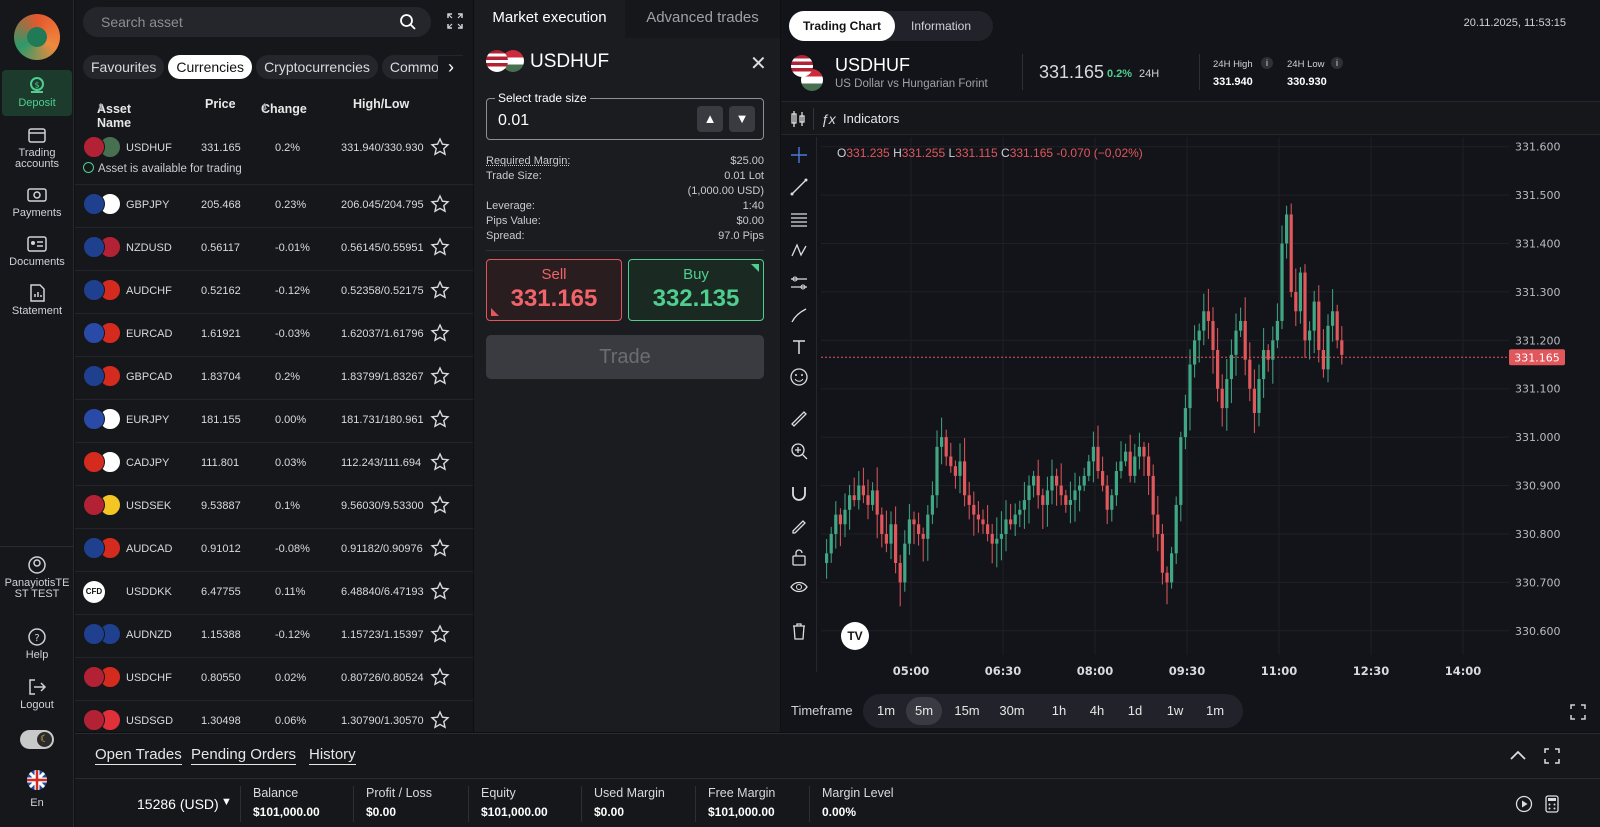  I want to click on header-high-low: High/Low, so click(381, 104).